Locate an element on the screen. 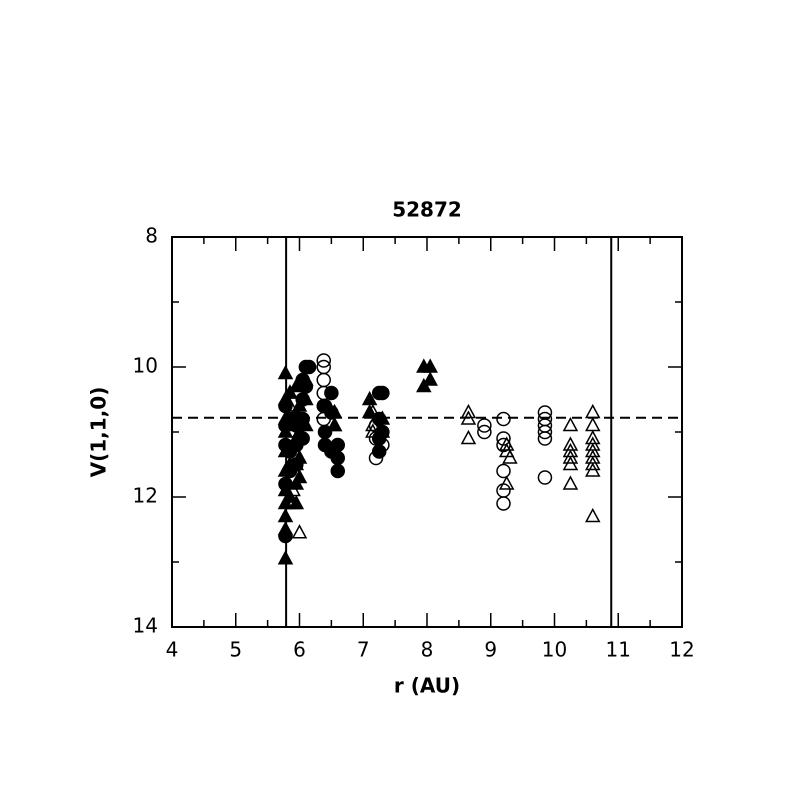 The width and height of the screenshot is (797, 801). y-tick-label: 12 is located at coordinates (145, 496).